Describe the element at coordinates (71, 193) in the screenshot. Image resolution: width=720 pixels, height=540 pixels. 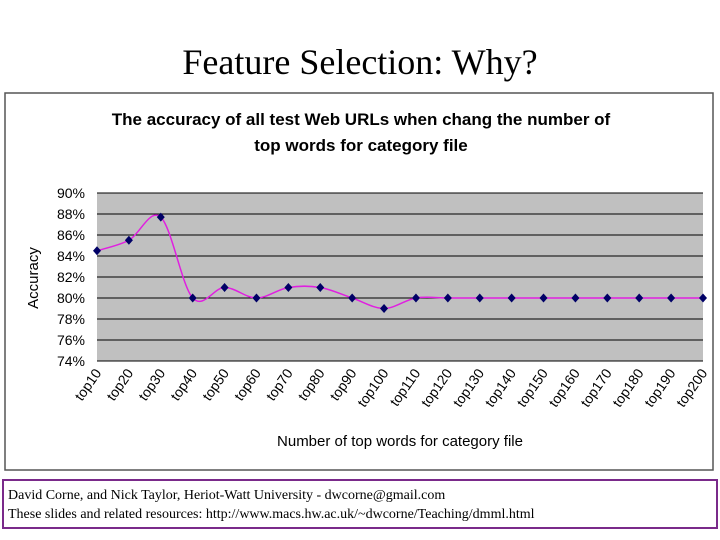
I see `y-tick-label: 90%` at that location.